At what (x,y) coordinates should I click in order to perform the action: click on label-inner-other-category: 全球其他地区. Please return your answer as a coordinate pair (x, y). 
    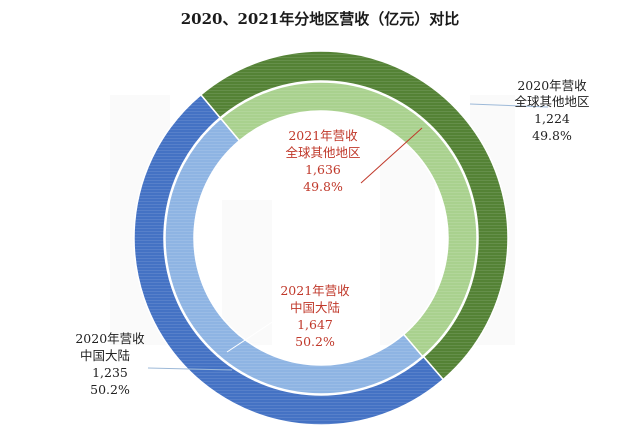
    Looking at the image, I should click on (322, 152).